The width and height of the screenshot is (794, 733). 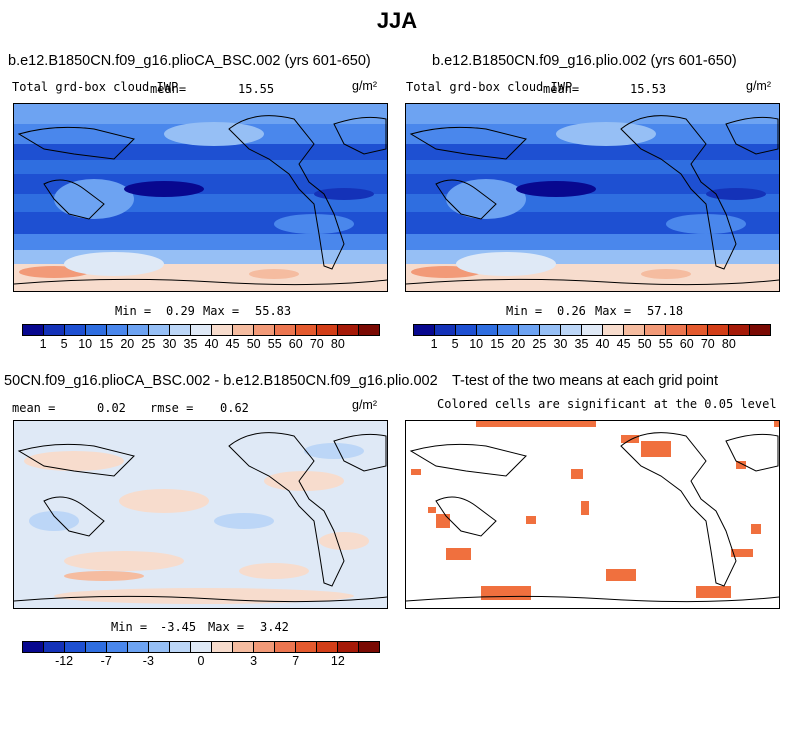 I want to click on rmse-label-bottom-left: rmse =, so click(x=172, y=408).